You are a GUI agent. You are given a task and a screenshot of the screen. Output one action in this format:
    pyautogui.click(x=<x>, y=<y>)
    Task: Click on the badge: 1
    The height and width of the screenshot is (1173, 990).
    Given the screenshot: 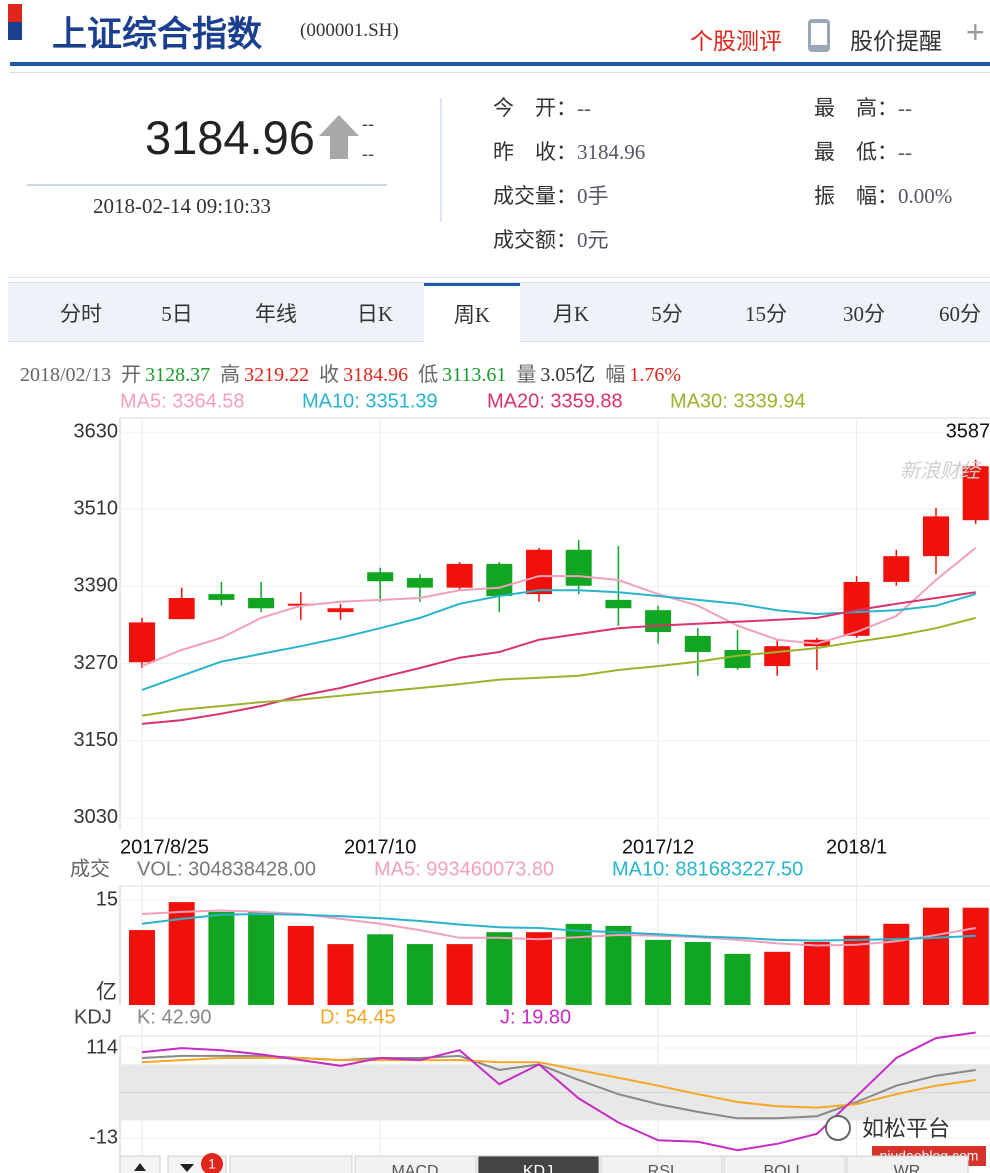 What is the action you would take?
    pyautogui.click(x=212, y=1164)
    